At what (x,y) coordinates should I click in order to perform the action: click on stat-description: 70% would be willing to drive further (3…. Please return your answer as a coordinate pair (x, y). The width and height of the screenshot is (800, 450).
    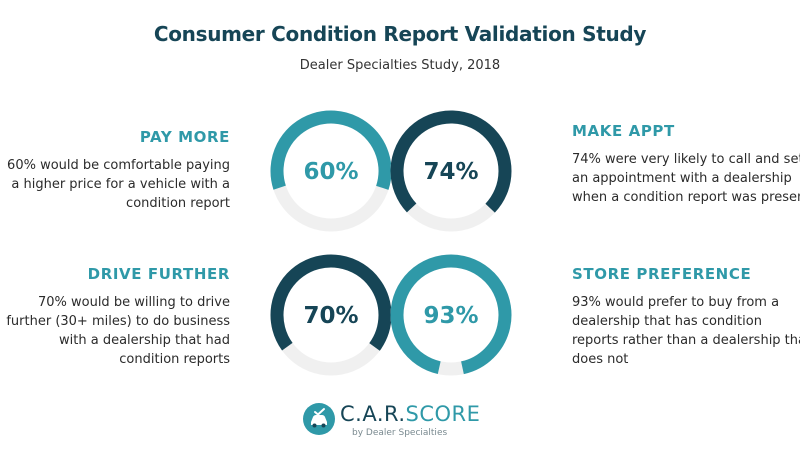
    Looking at the image, I should click on (118, 331).